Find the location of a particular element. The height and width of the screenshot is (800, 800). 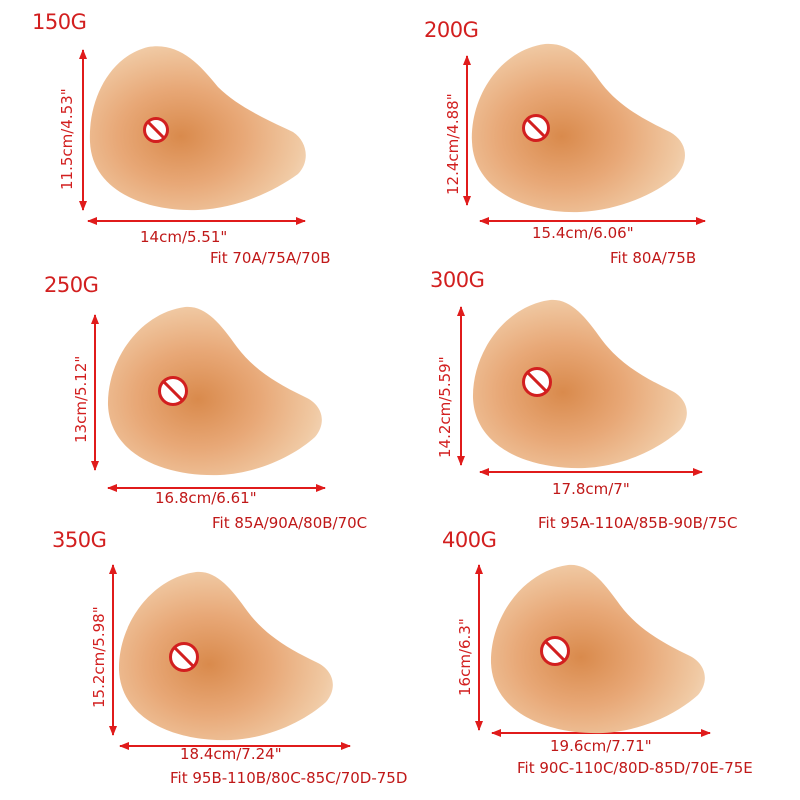

weight-label: 200G is located at coordinates (451, 30).